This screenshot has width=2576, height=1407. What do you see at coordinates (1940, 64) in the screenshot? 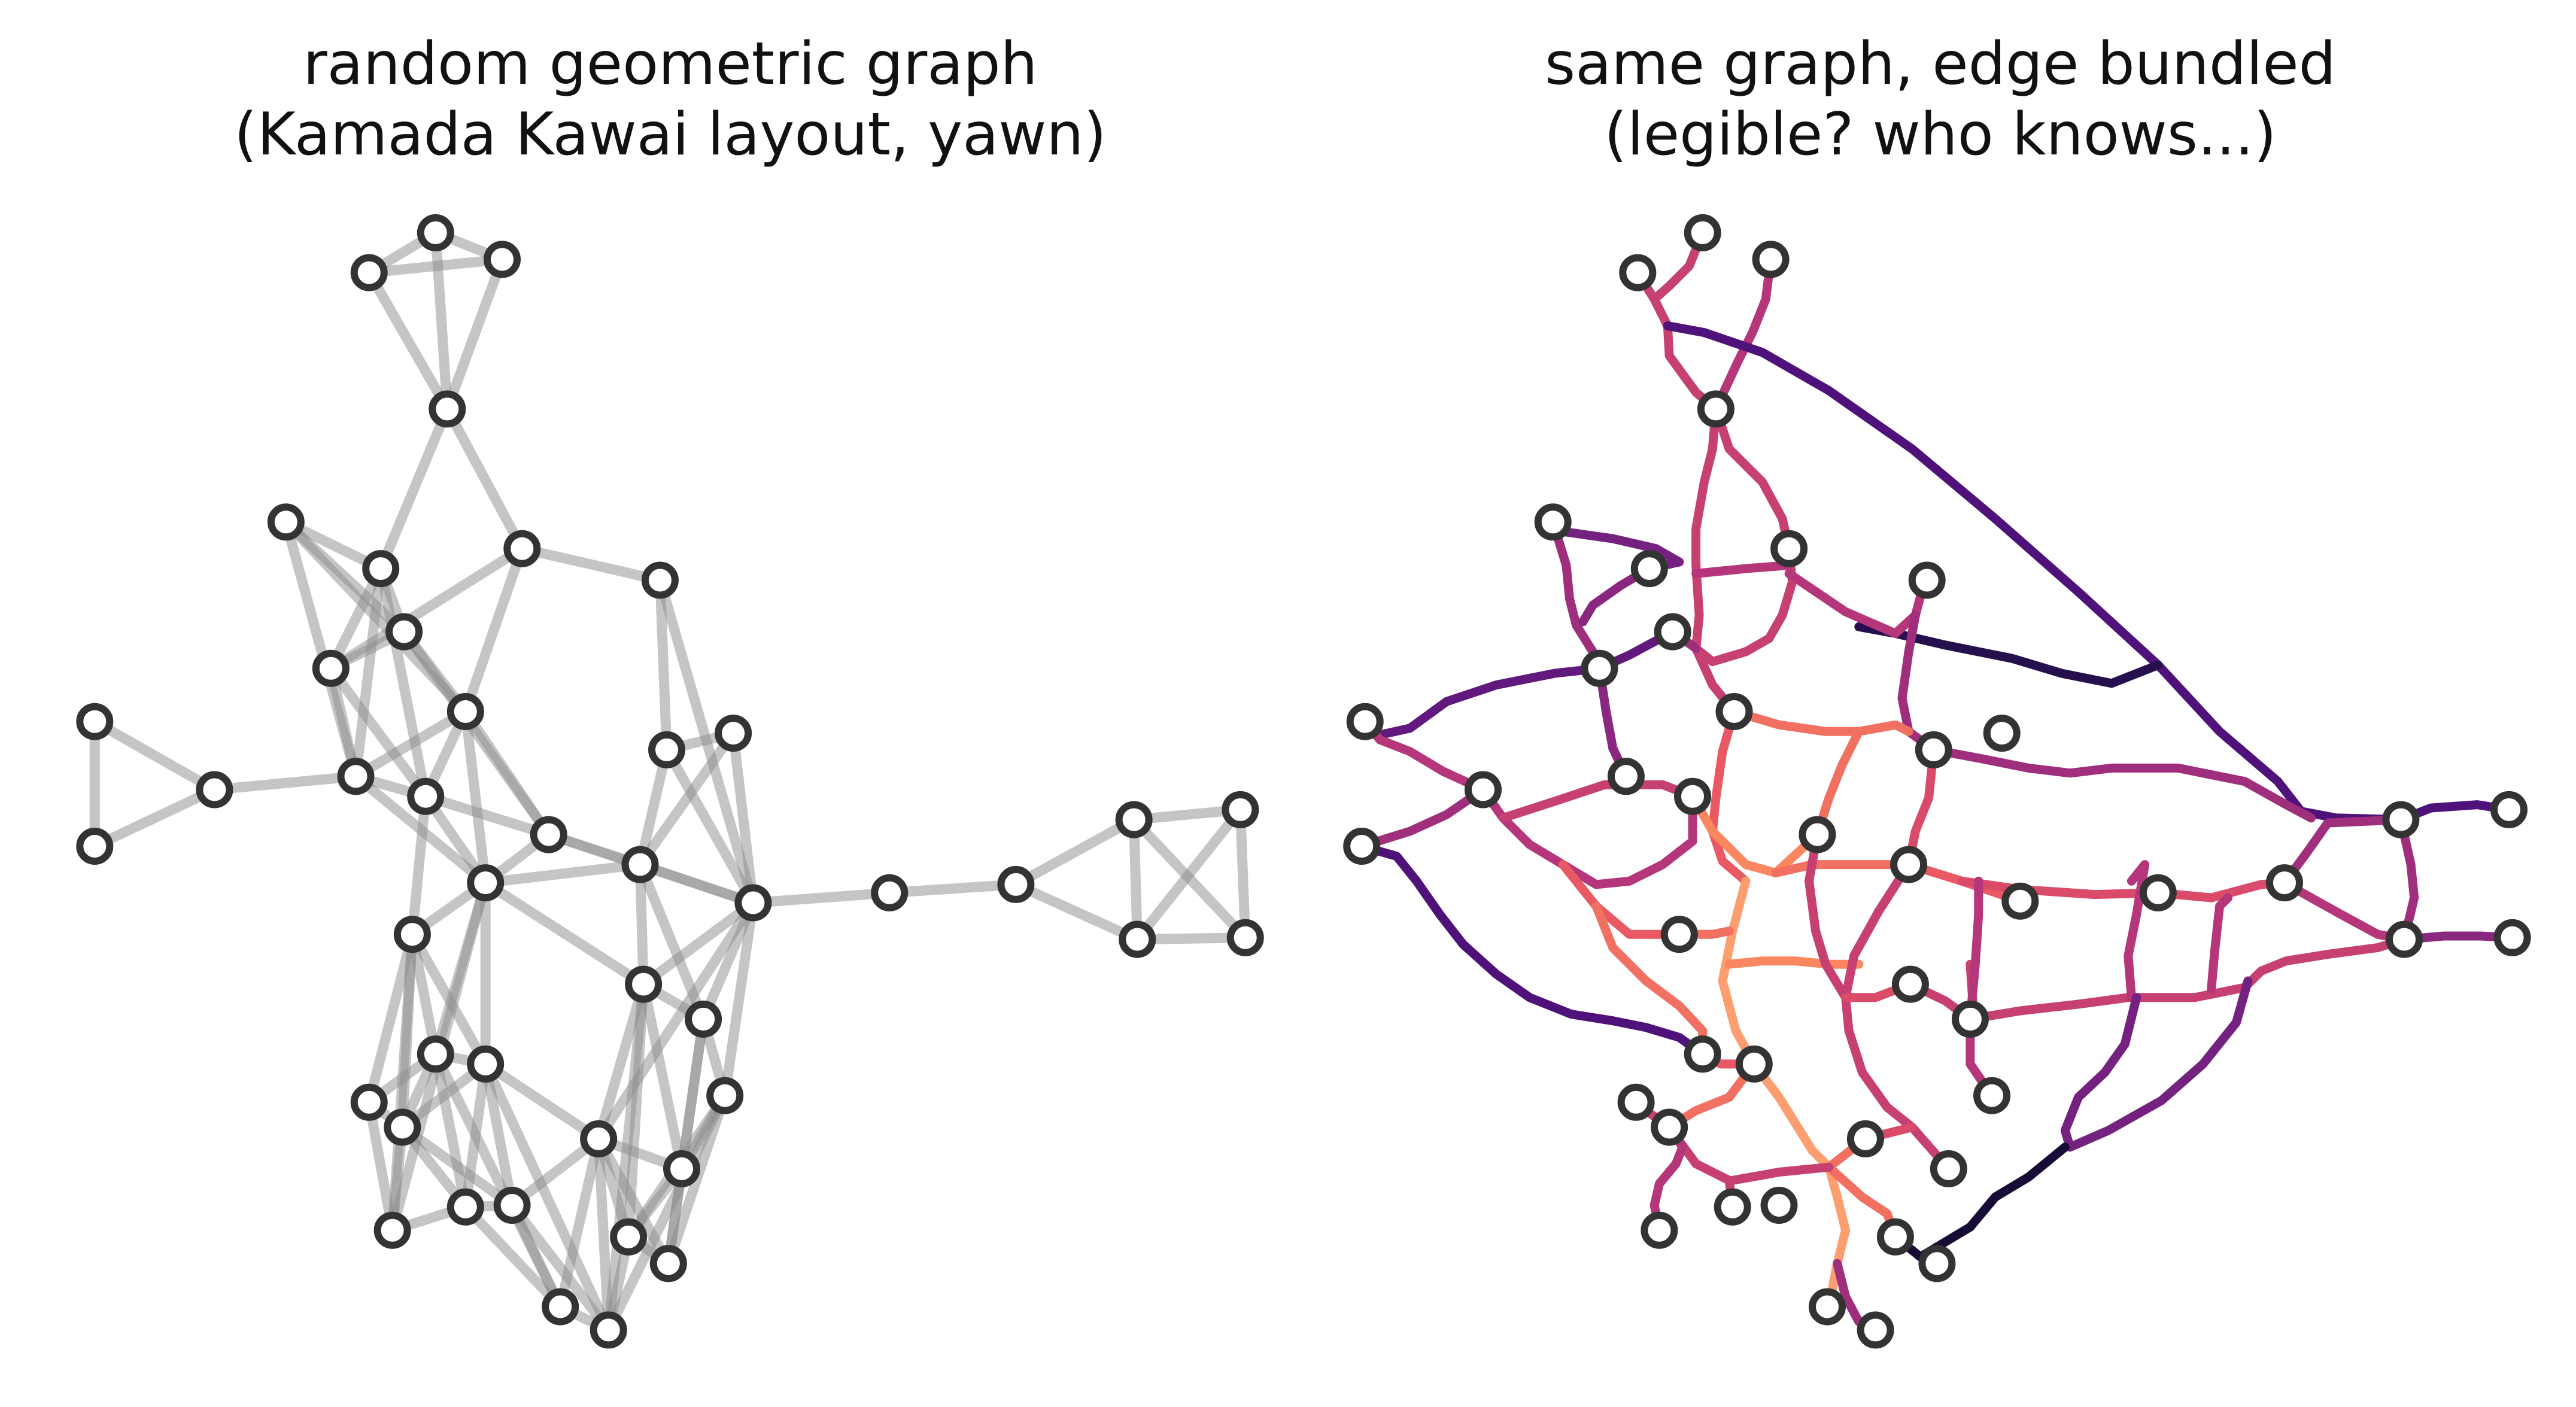
I see `right-title-line-1: same graph, edge bundled` at bounding box center [1940, 64].